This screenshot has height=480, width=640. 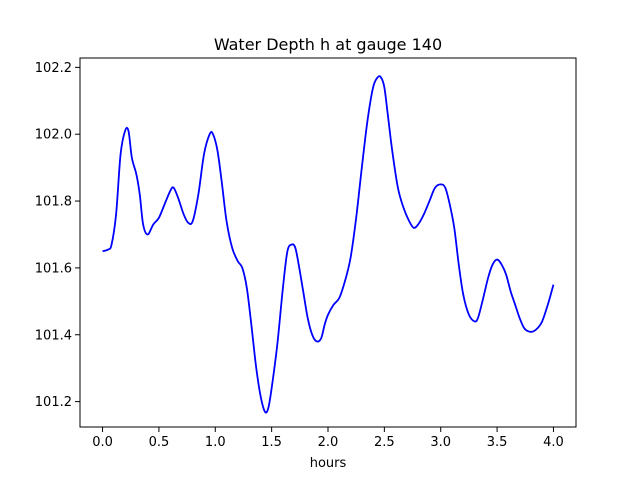 I want to click on x-tick-label: 2.0, so click(x=328, y=442).